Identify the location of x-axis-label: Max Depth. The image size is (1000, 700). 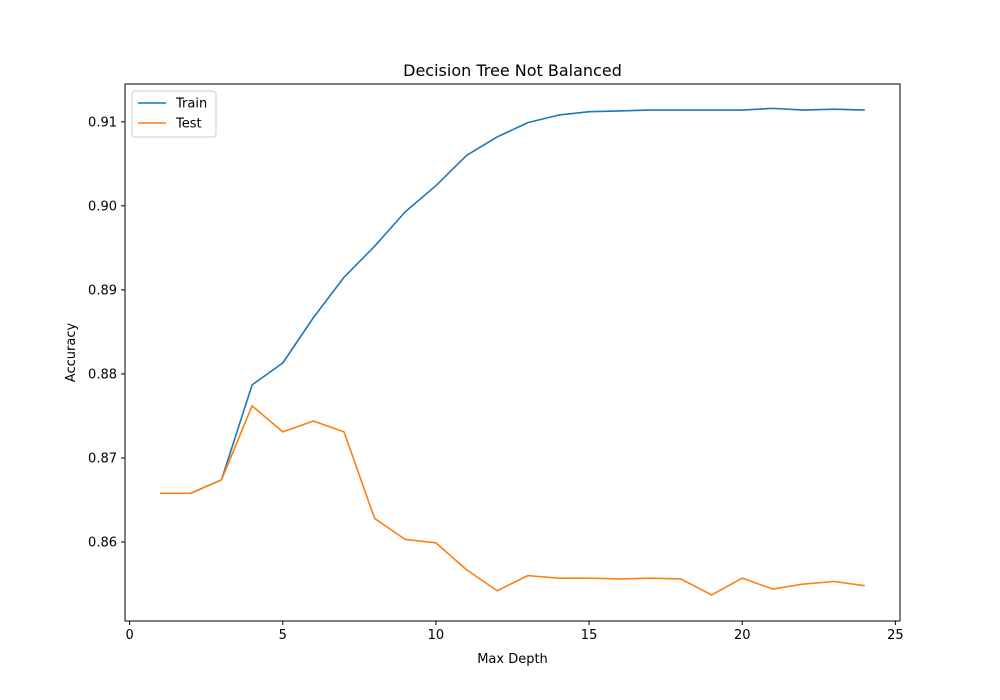
(512, 659).